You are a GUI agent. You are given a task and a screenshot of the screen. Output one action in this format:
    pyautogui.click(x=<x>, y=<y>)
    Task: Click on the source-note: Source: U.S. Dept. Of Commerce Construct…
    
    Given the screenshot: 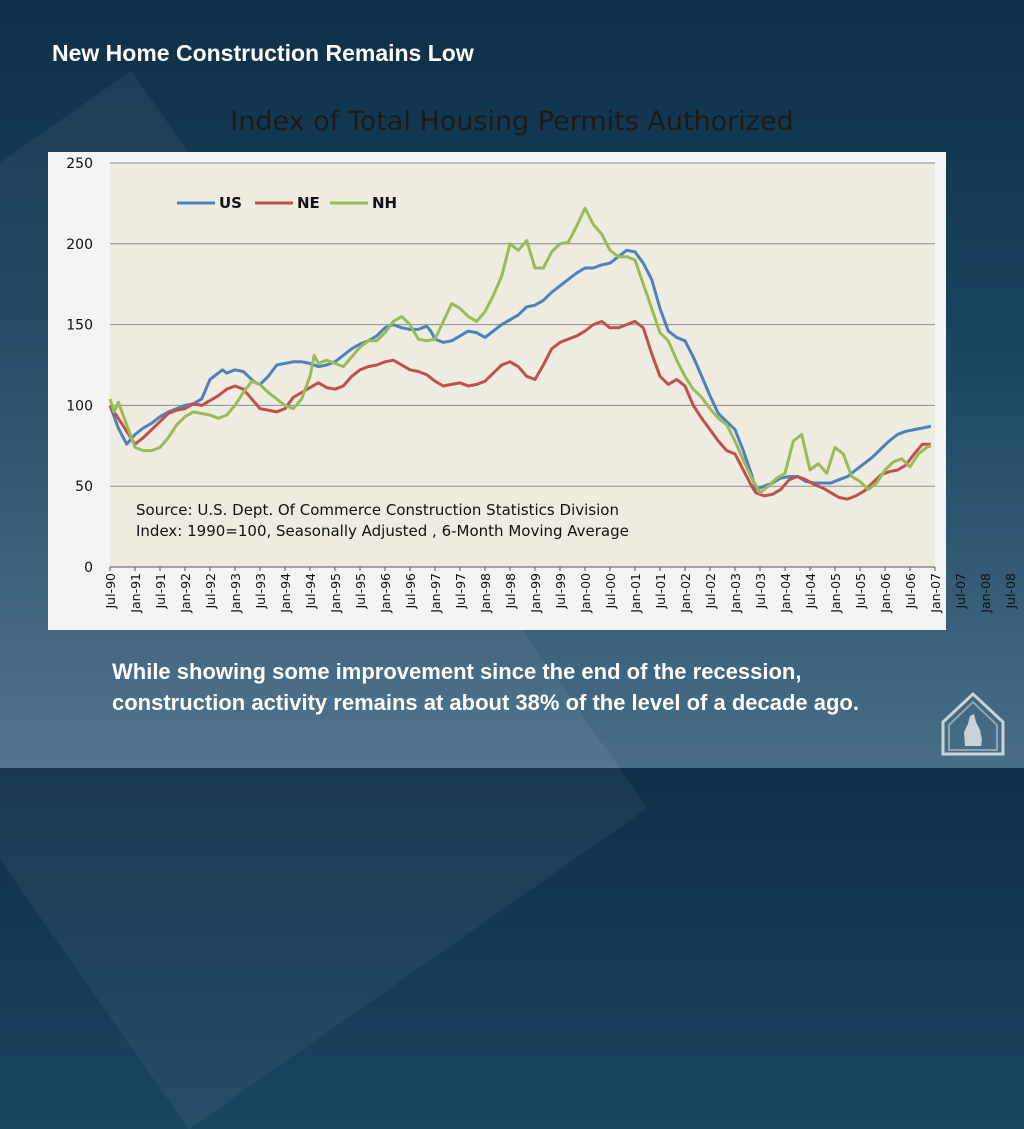 What is the action you would take?
    pyautogui.click(x=377, y=510)
    